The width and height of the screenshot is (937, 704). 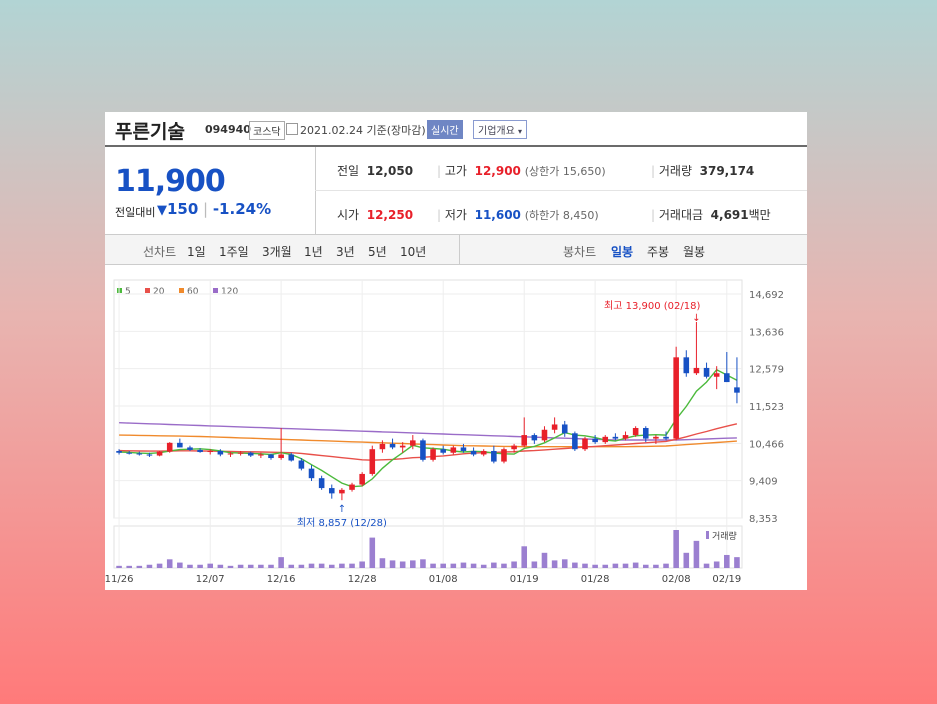 I want to click on period-1w: 1주일, so click(x=234, y=252).